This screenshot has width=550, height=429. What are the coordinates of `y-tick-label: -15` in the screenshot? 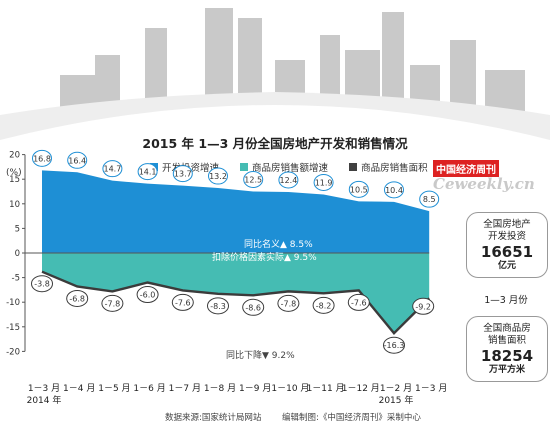 It's located at (13, 328).